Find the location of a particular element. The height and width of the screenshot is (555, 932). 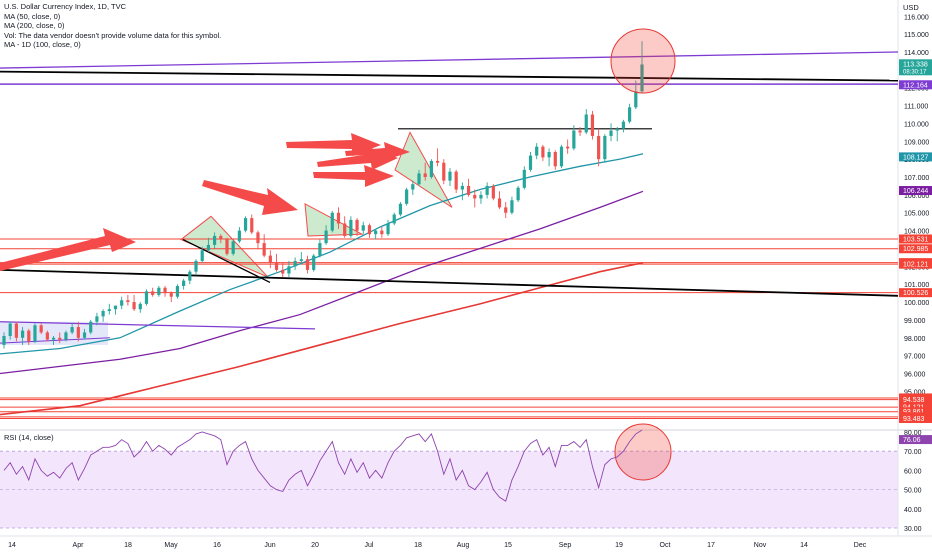

rsi-tick-label: 40.00 is located at coordinates (913, 510).